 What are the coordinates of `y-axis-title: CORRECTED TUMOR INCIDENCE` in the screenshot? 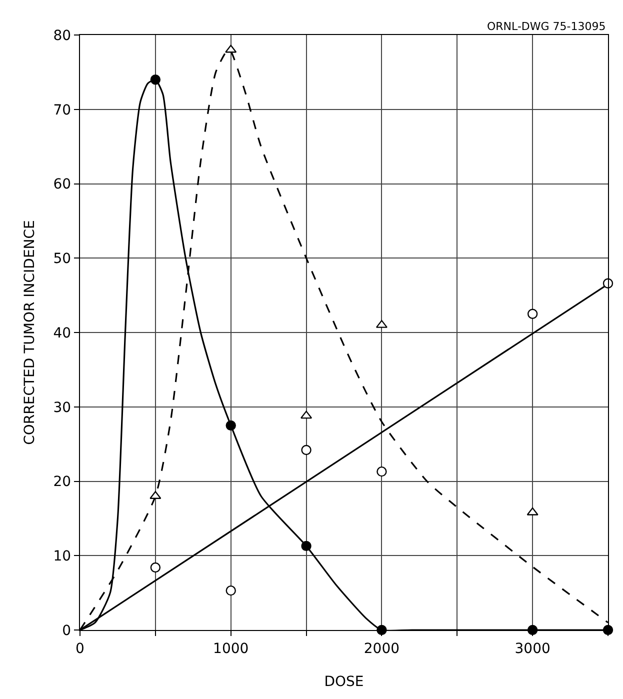 It's located at (30, 332).